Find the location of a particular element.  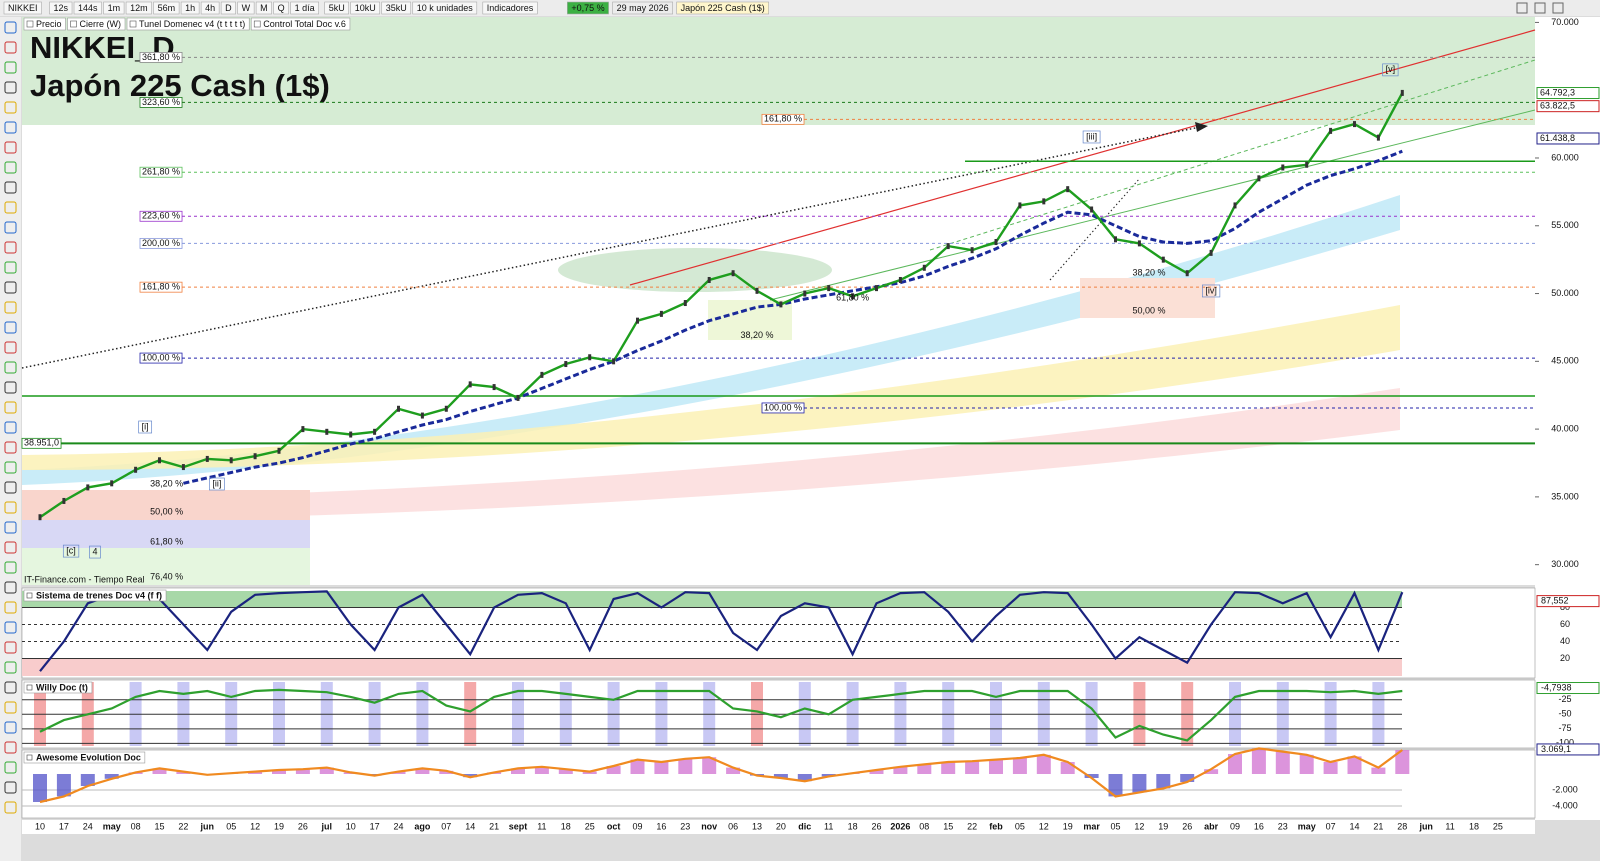

legend-label: Precio is located at coordinates (49, 24).